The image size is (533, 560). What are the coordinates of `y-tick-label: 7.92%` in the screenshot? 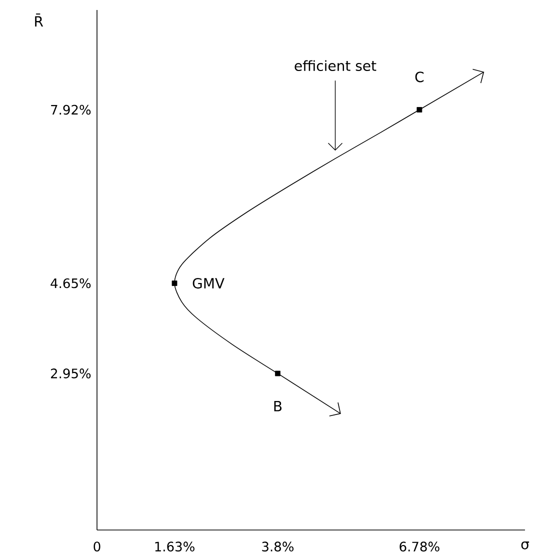 It's located at (71, 109).